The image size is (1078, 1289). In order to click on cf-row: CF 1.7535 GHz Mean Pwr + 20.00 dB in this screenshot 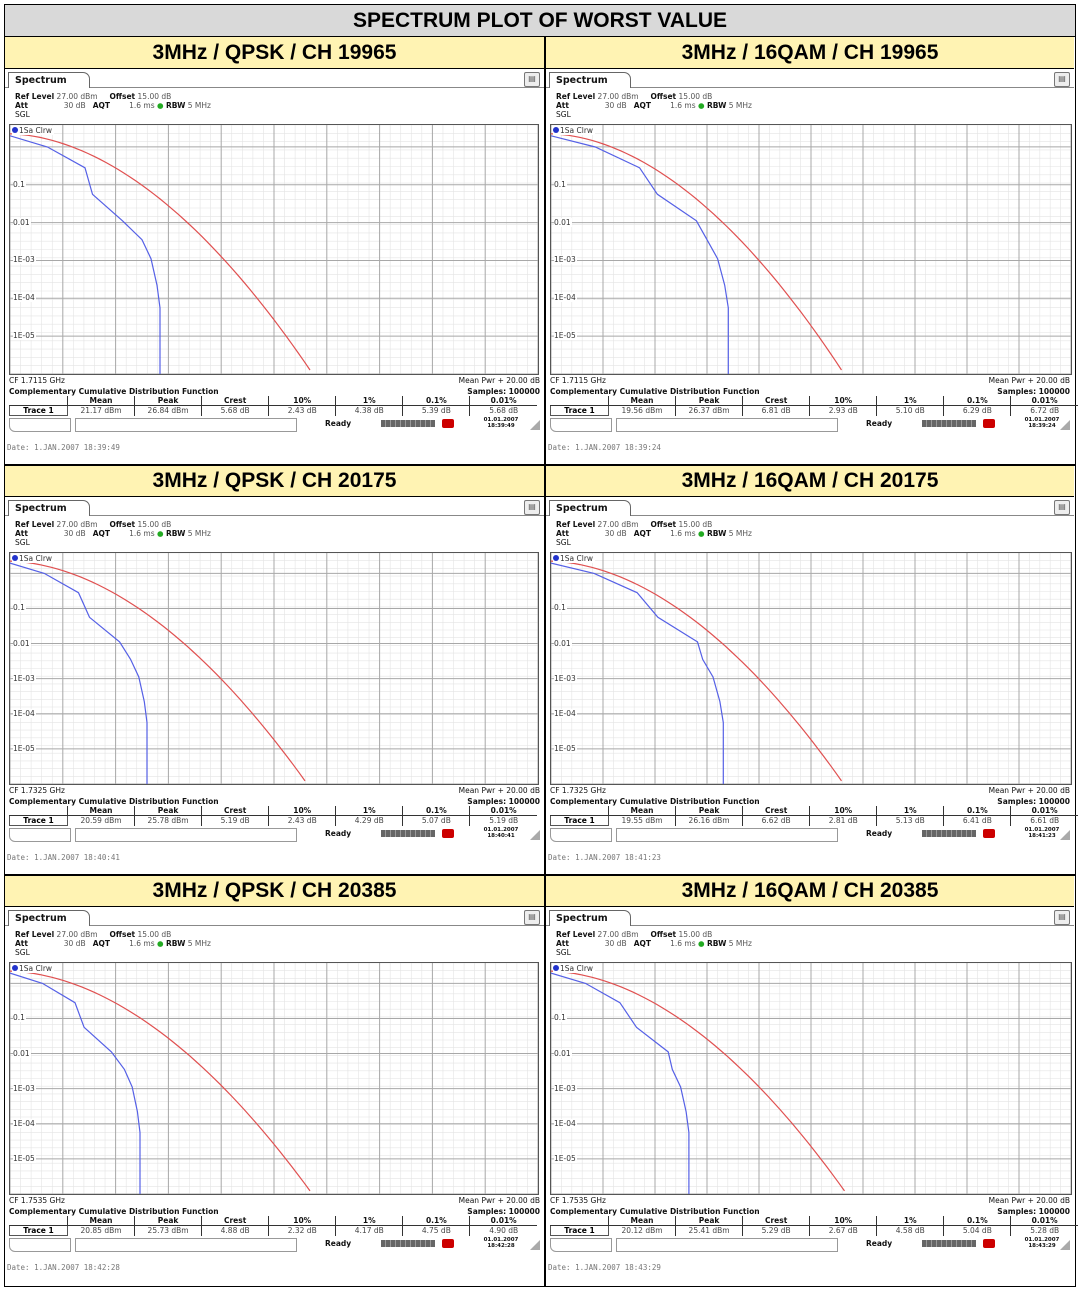, I will do `click(274, 1200)`.